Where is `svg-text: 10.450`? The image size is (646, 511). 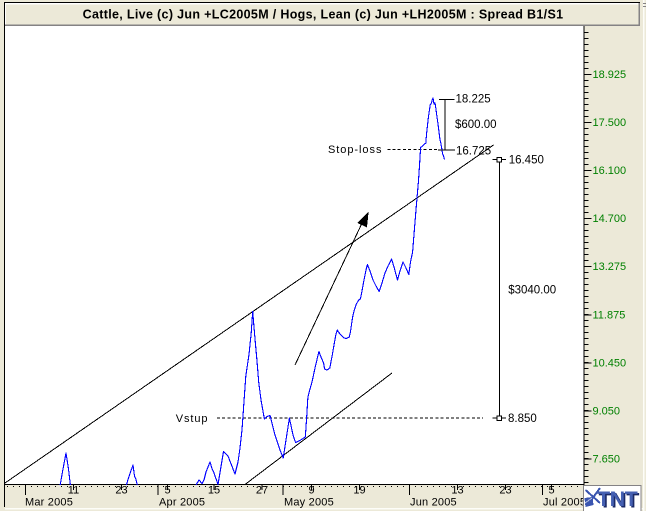 svg-text: 10.450 is located at coordinates (610, 364).